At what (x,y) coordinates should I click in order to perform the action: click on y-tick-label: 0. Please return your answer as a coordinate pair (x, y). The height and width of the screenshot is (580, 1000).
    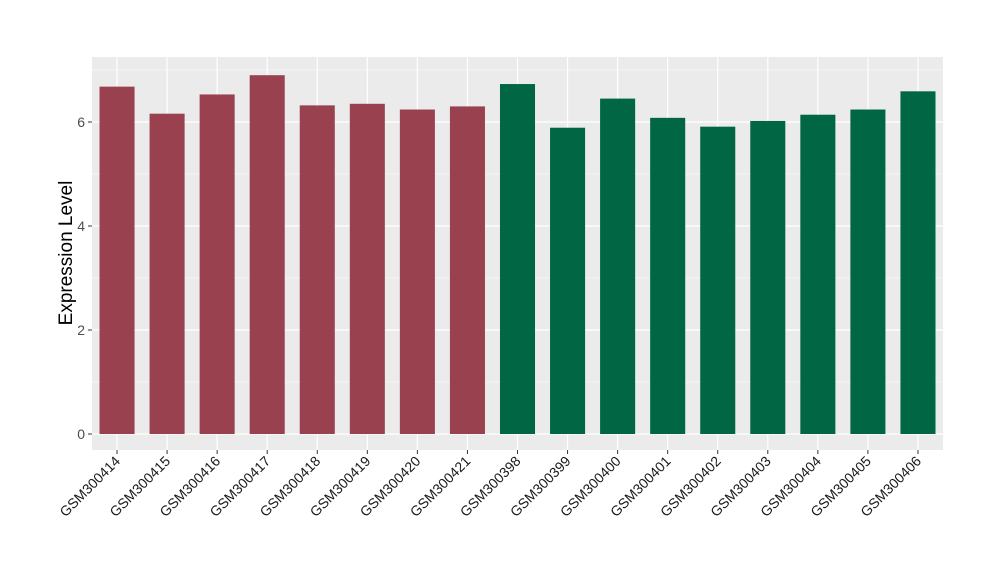
    Looking at the image, I should click on (81, 434).